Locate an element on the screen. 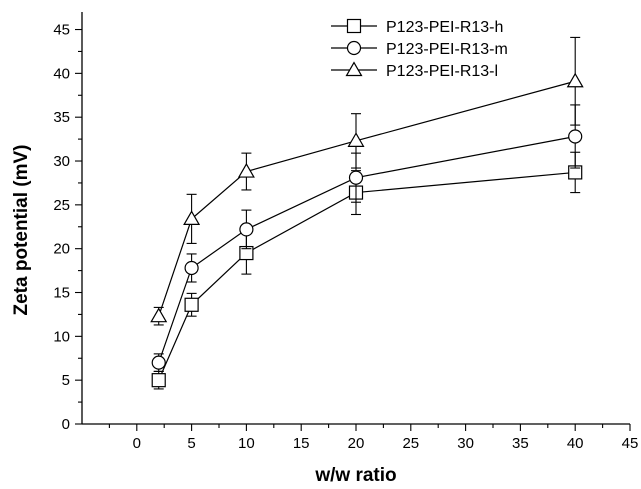 The width and height of the screenshot is (641, 489). x-tick-label: 30 is located at coordinates (465, 443).